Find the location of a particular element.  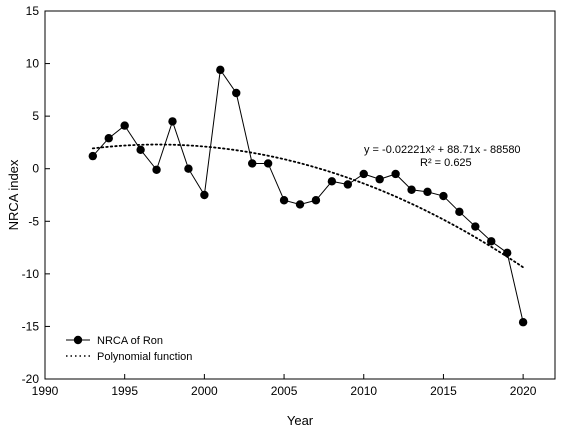

x-ticks: 1990 1995 2000 2005 2010 2015 2020 is located at coordinates (284, 386).